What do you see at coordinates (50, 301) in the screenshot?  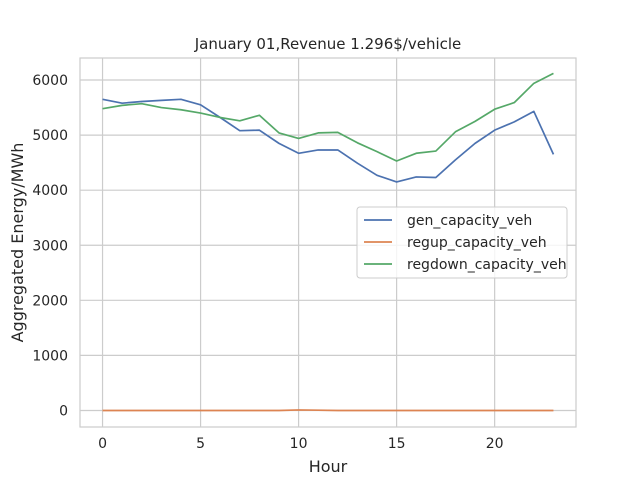 I see `y-tick-label: 2000` at bounding box center [50, 301].